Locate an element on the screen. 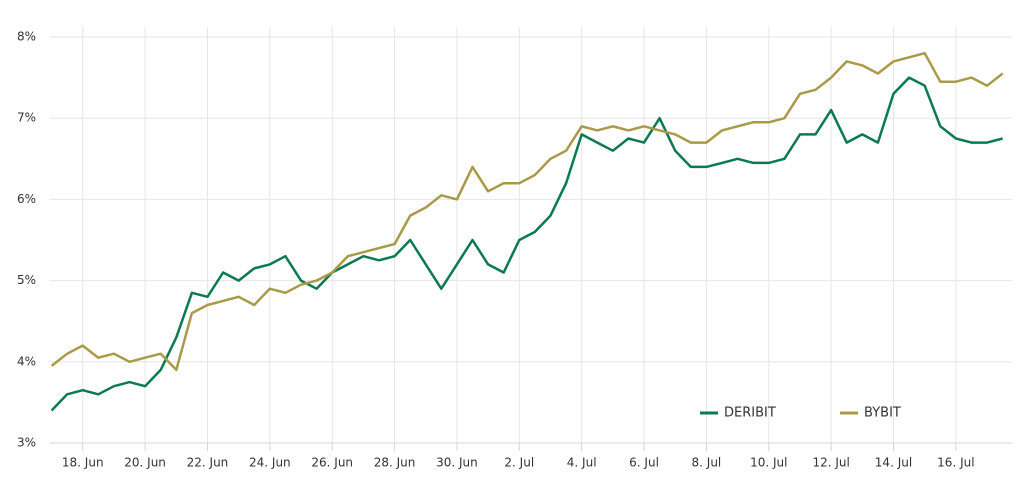  x-tick-label: 30. Jun is located at coordinates (457, 463).